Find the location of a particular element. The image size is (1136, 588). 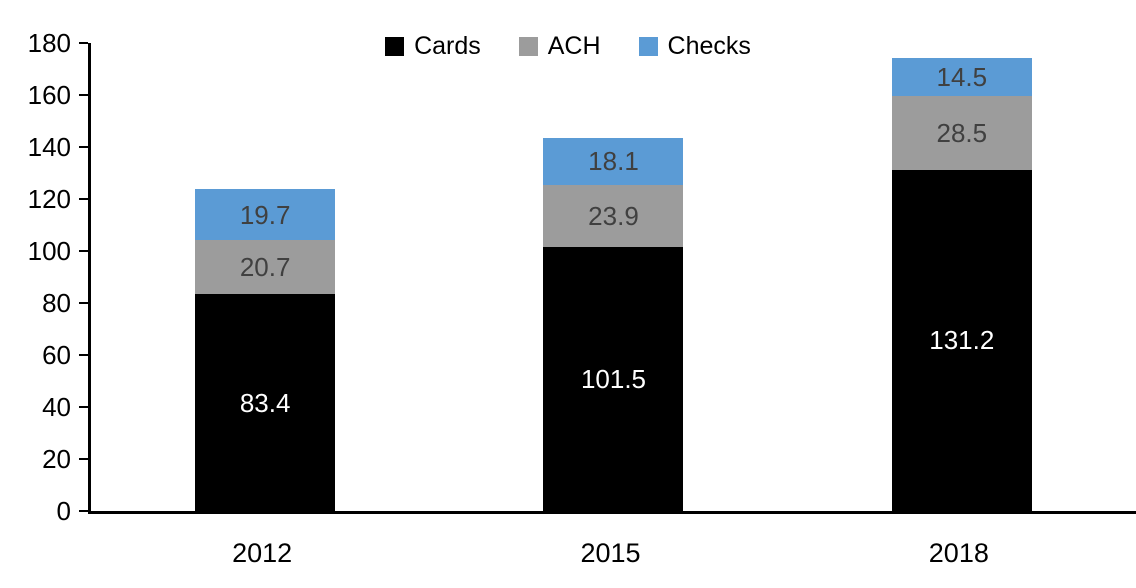

y-tick-label: 180 is located at coordinates (49, 43).